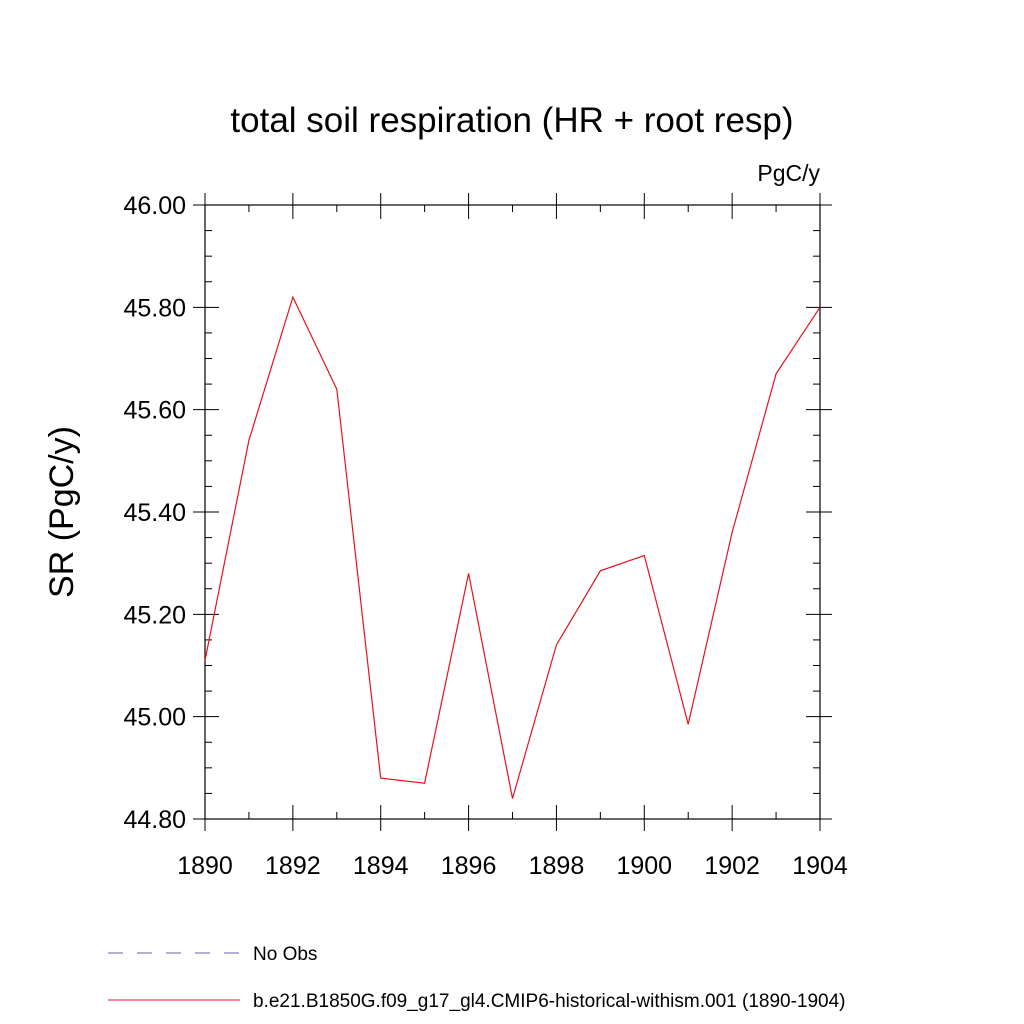  I want to click on y-tick-label: 45.60, so click(154, 411).